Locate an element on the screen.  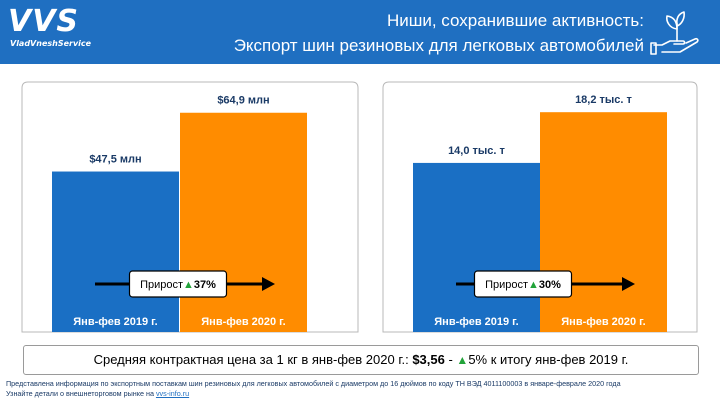
vvs-logo: VVS VladVneshService is located at coordinates (49, 27).